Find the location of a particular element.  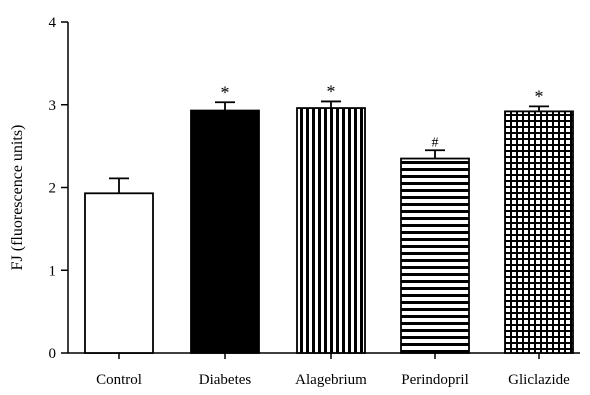

x-tick-label: Gliclazide is located at coordinates (539, 380).